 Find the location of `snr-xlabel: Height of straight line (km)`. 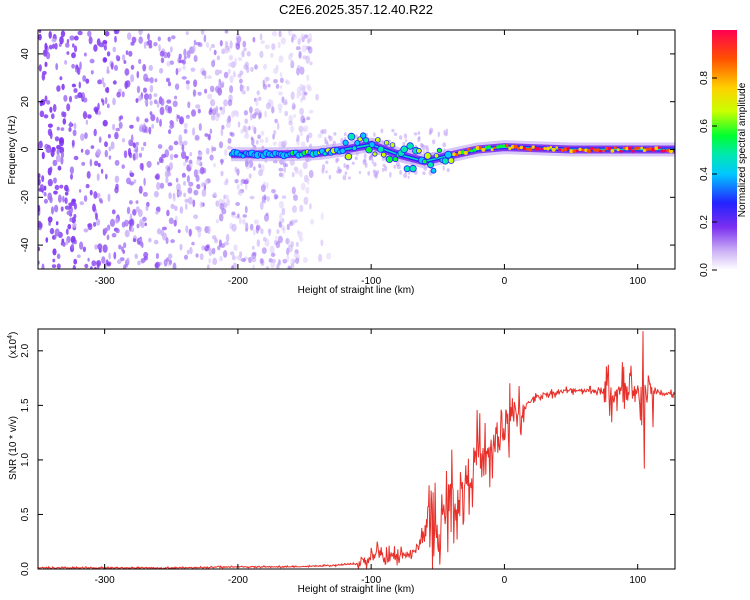

snr-xlabel: Height of straight line (km) is located at coordinates (356, 589).